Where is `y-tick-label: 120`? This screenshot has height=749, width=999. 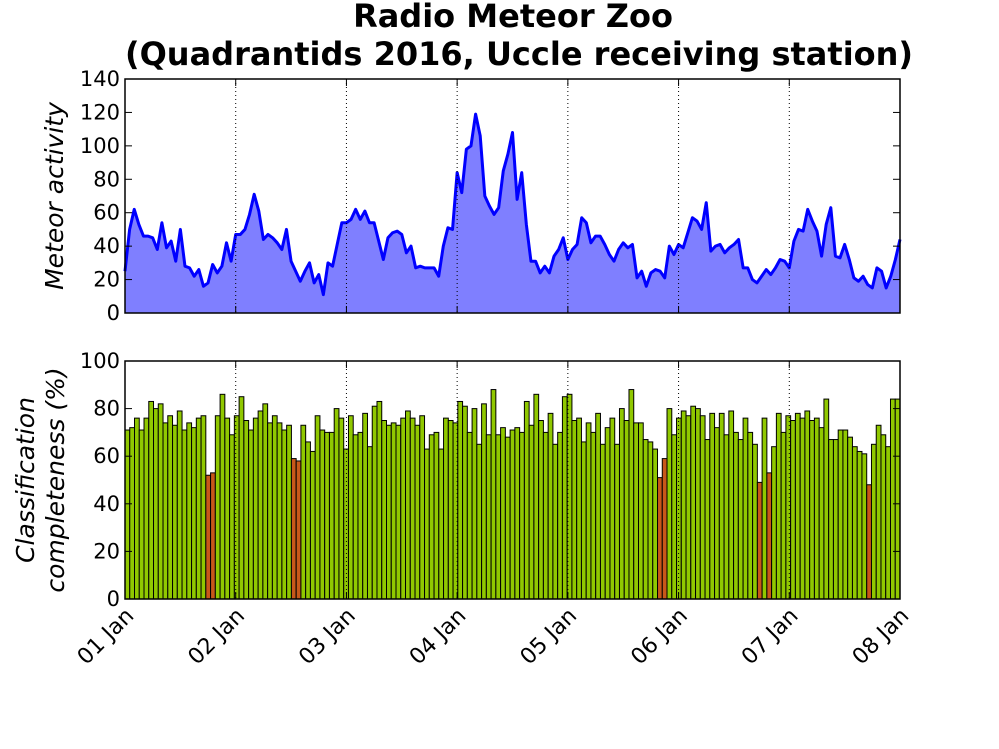
y-tick-label: 120 is located at coordinates (100, 112).